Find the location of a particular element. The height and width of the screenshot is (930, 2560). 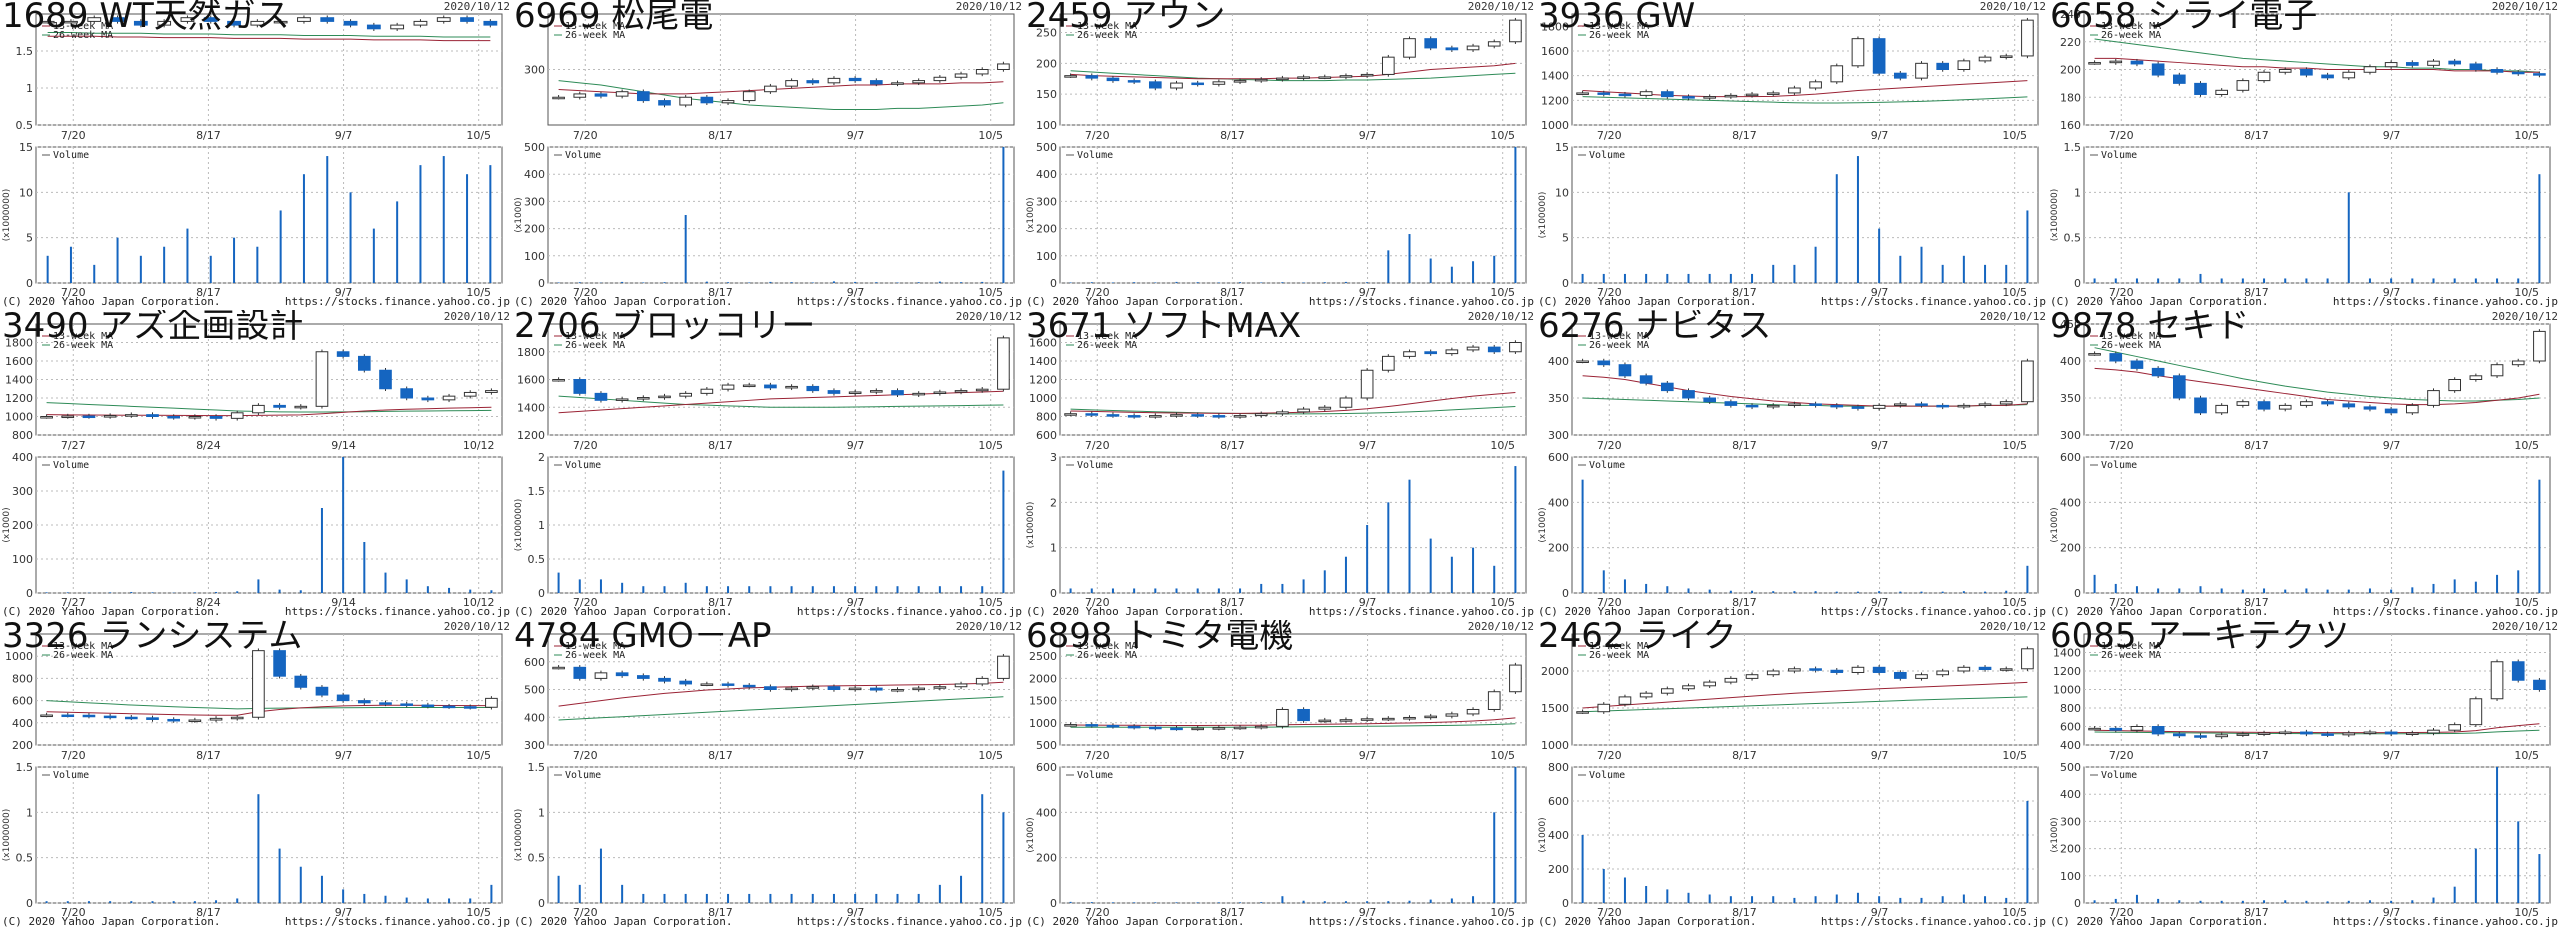

volume-tick-label: 0.5 is located at coordinates (25, 858).